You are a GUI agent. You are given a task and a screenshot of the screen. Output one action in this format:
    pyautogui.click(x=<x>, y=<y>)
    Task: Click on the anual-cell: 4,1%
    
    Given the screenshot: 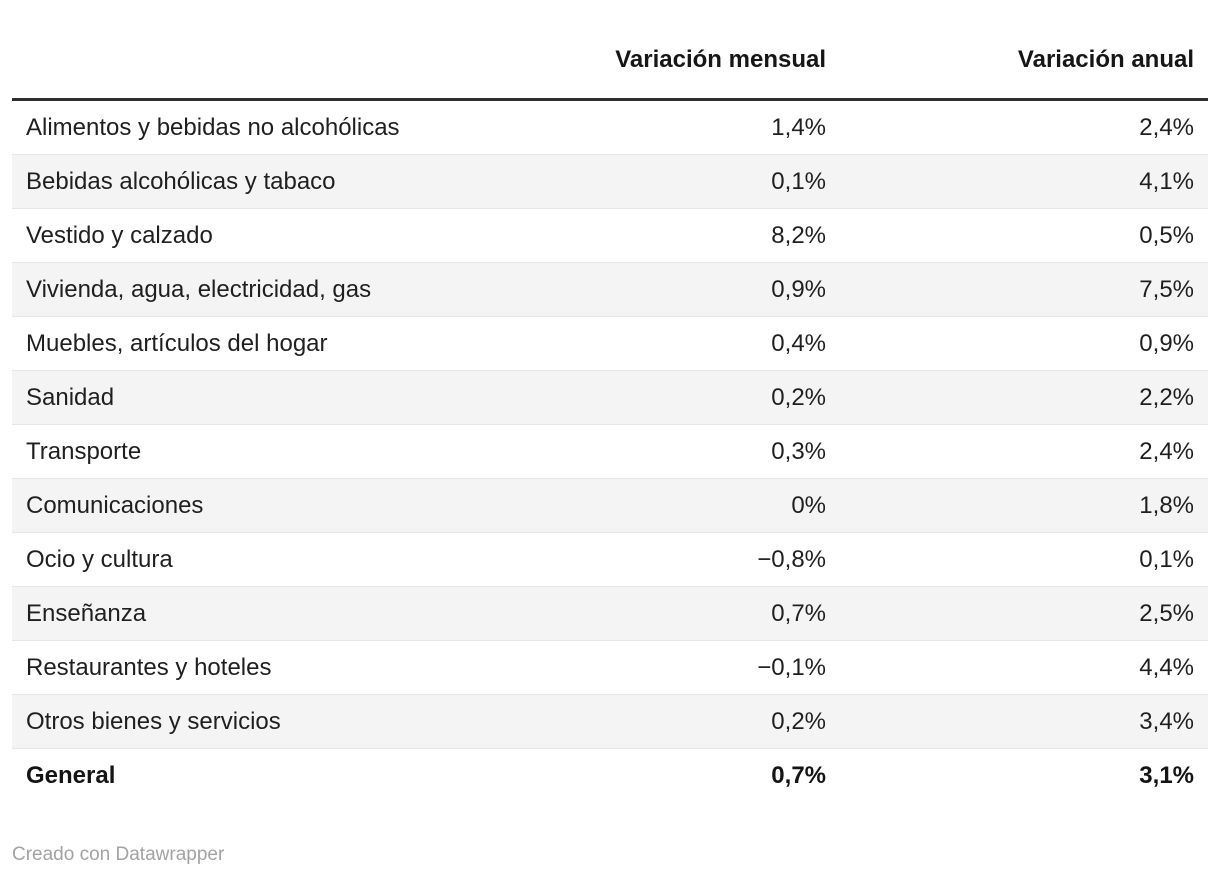 What is the action you would take?
    pyautogui.click(x=1024, y=181)
    